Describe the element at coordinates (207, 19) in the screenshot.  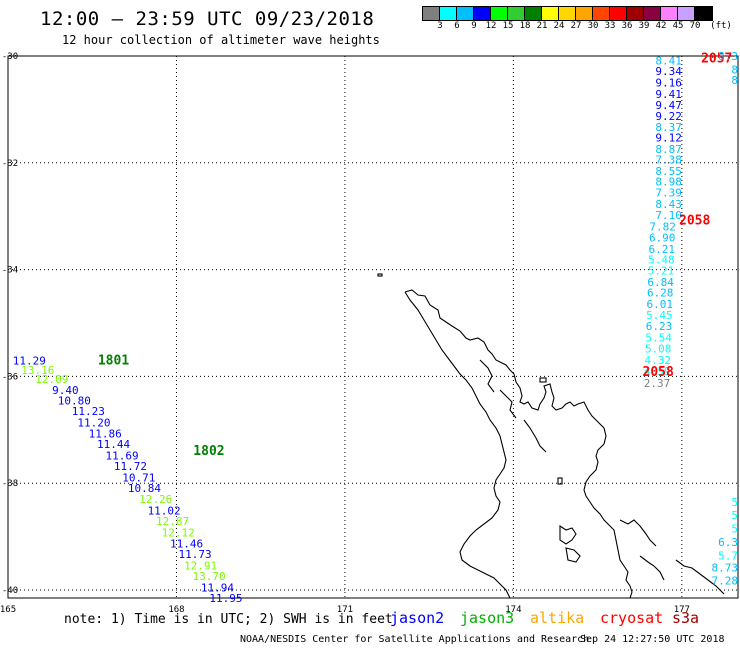
I see `page-title: 12:00 – 23:59 UTC 09/23/2018` at that location.